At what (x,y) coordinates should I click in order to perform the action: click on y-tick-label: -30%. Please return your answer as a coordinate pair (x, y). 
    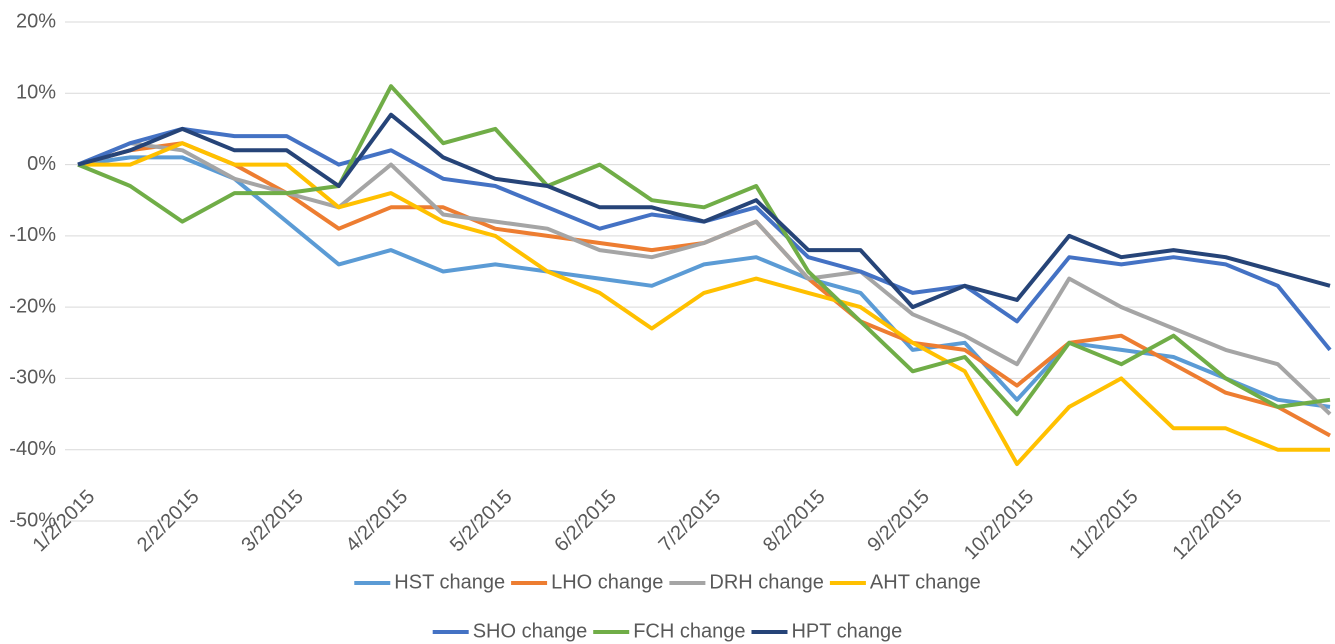
    Looking at the image, I should click on (32, 378).